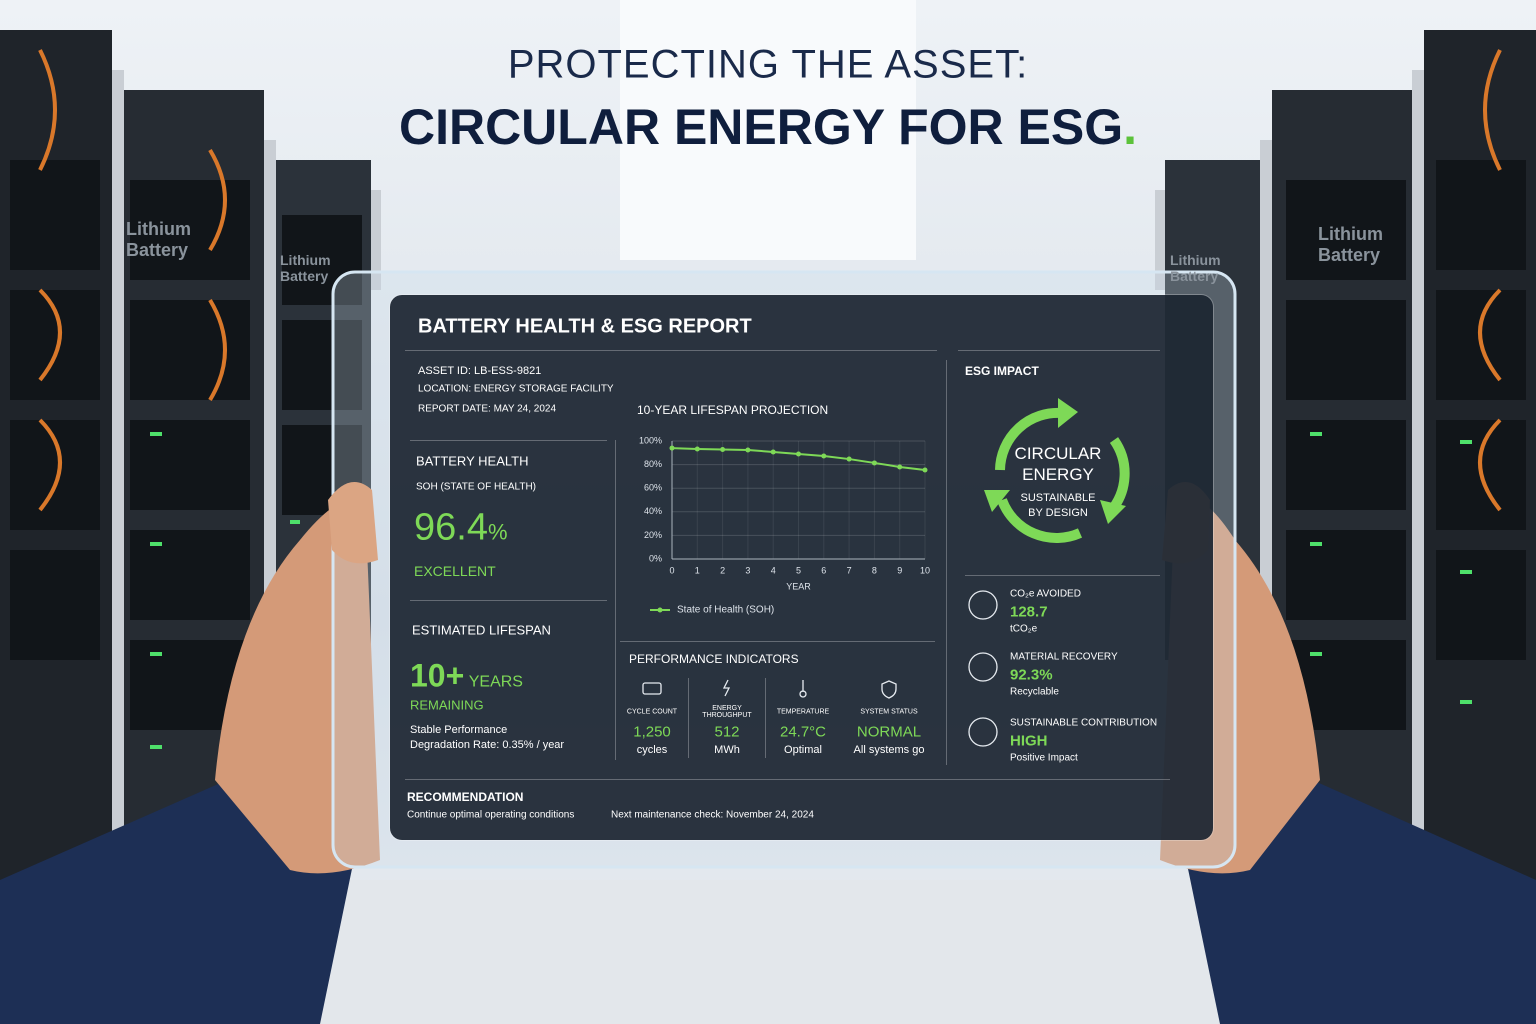 This screenshot has width=1536, height=1024. What do you see at coordinates (714, 659) in the screenshot?
I see `performance-heading: PERFORMANCE INDICATORS` at bounding box center [714, 659].